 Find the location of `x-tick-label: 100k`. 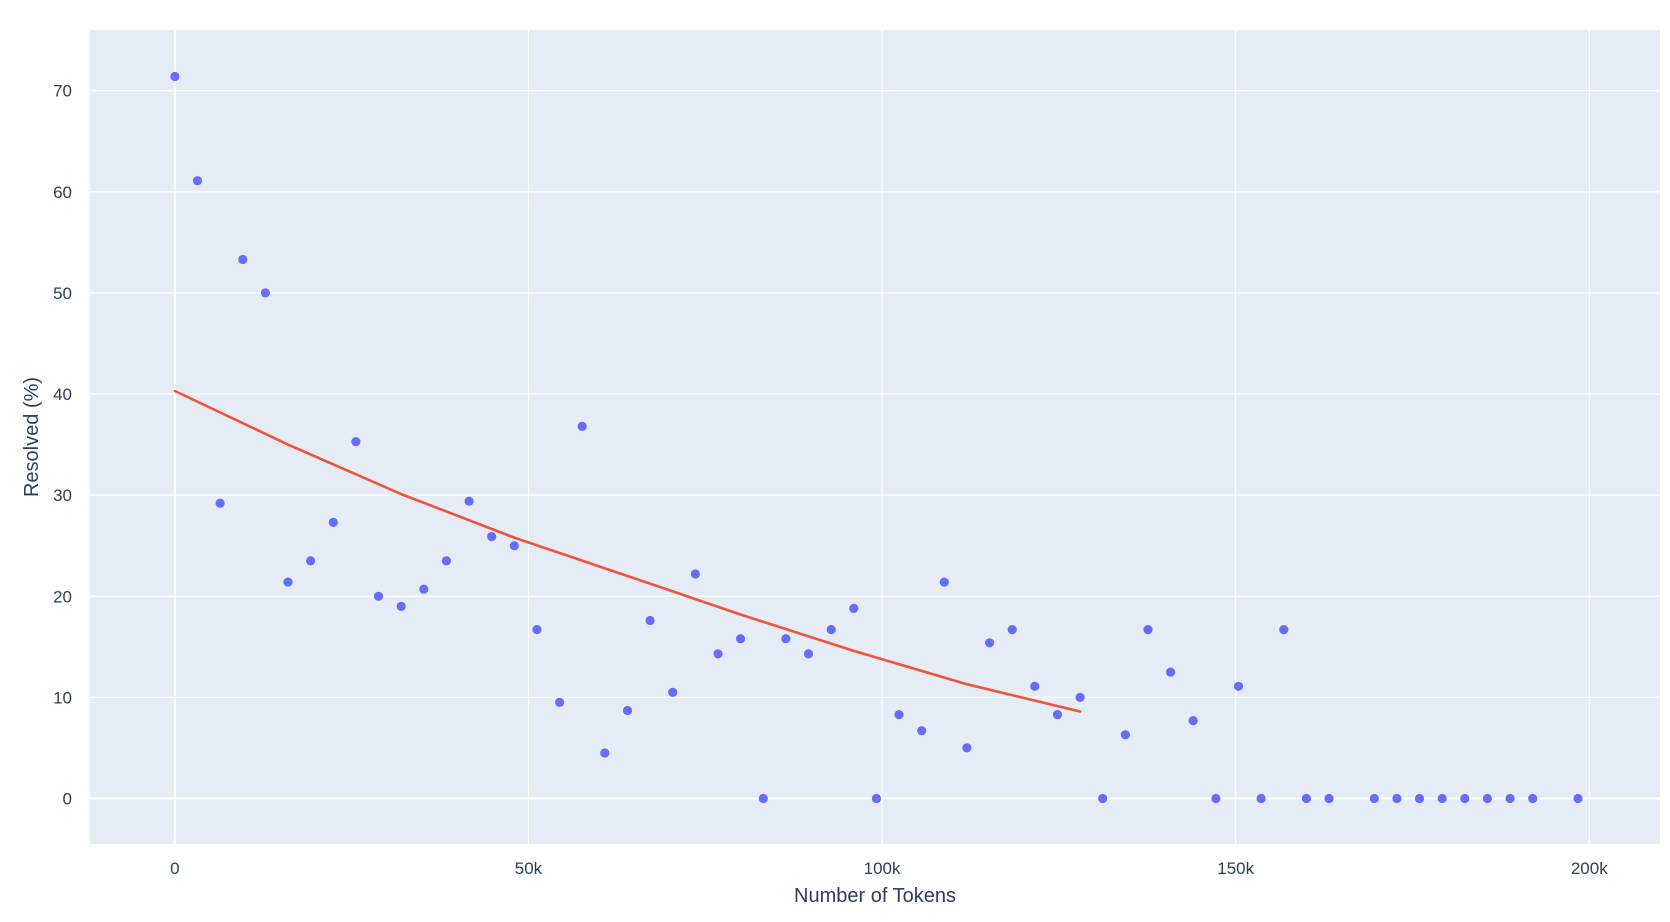

x-tick-label: 100k is located at coordinates (882, 868).